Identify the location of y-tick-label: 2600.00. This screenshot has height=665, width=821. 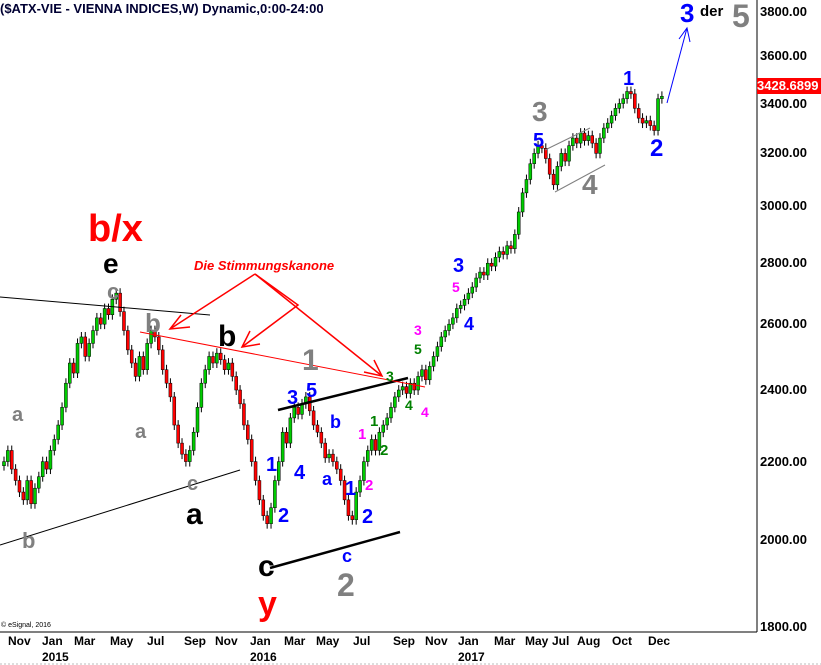
(783, 324).